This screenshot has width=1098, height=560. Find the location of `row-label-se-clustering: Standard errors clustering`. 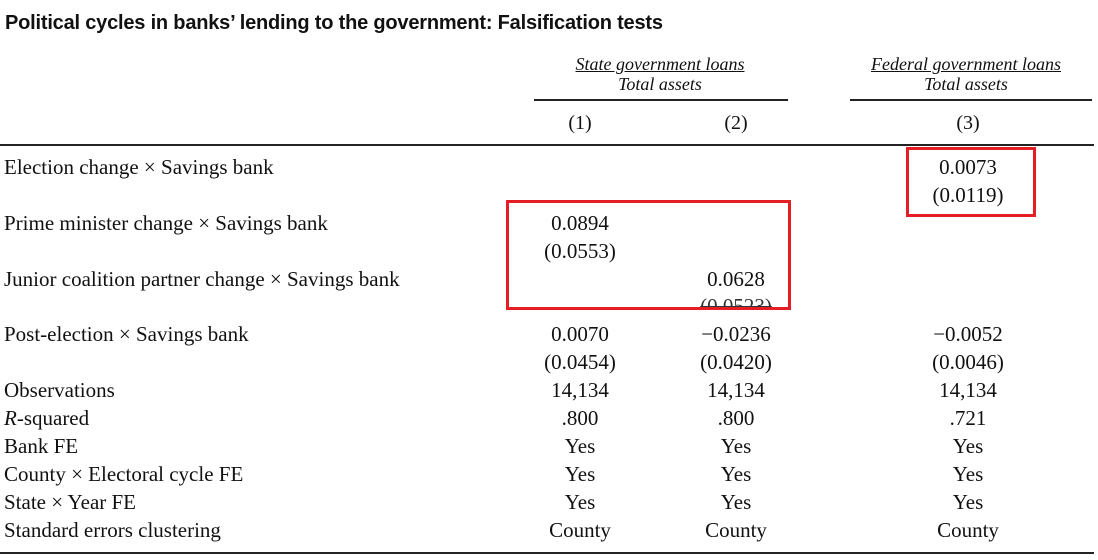

row-label-se-clustering: Standard errors clustering is located at coordinates (112, 530).